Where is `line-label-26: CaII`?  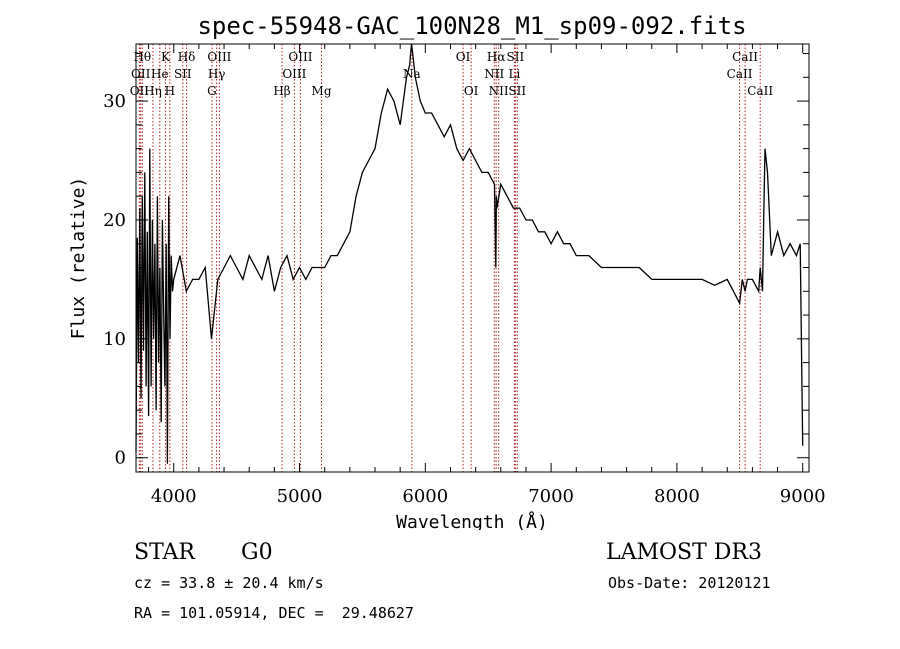
line-label-26: CaII is located at coordinates (745, 57).